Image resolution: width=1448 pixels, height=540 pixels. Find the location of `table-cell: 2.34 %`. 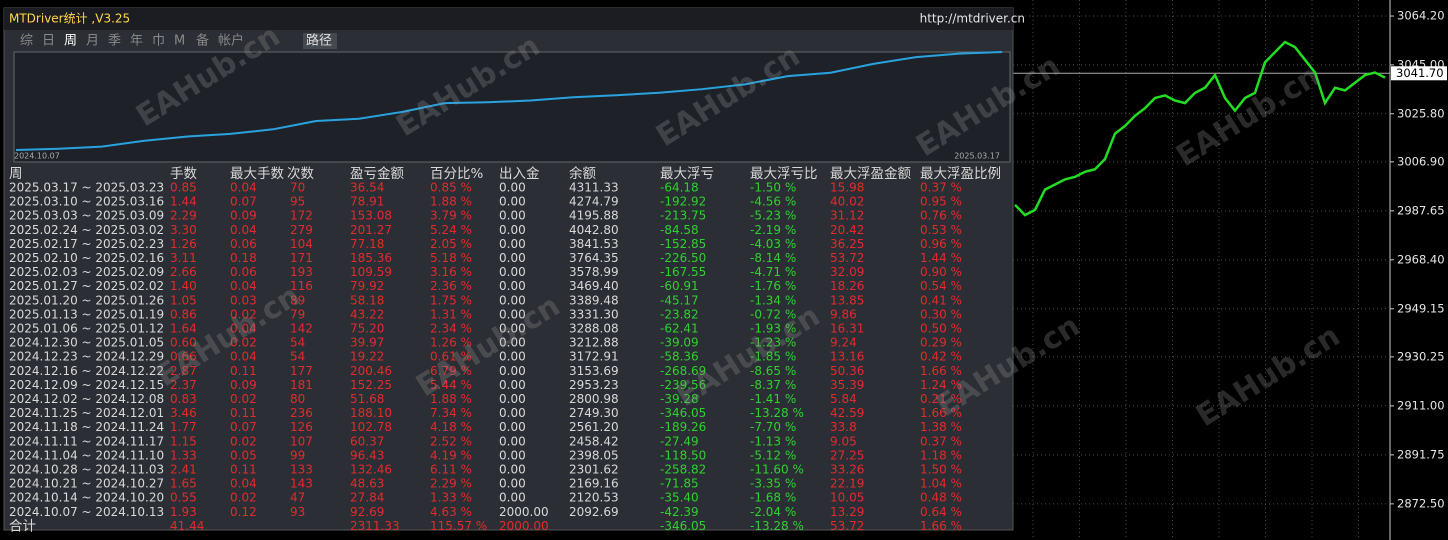

table-cell: 2.34 % is located at coordinates (451, 329).